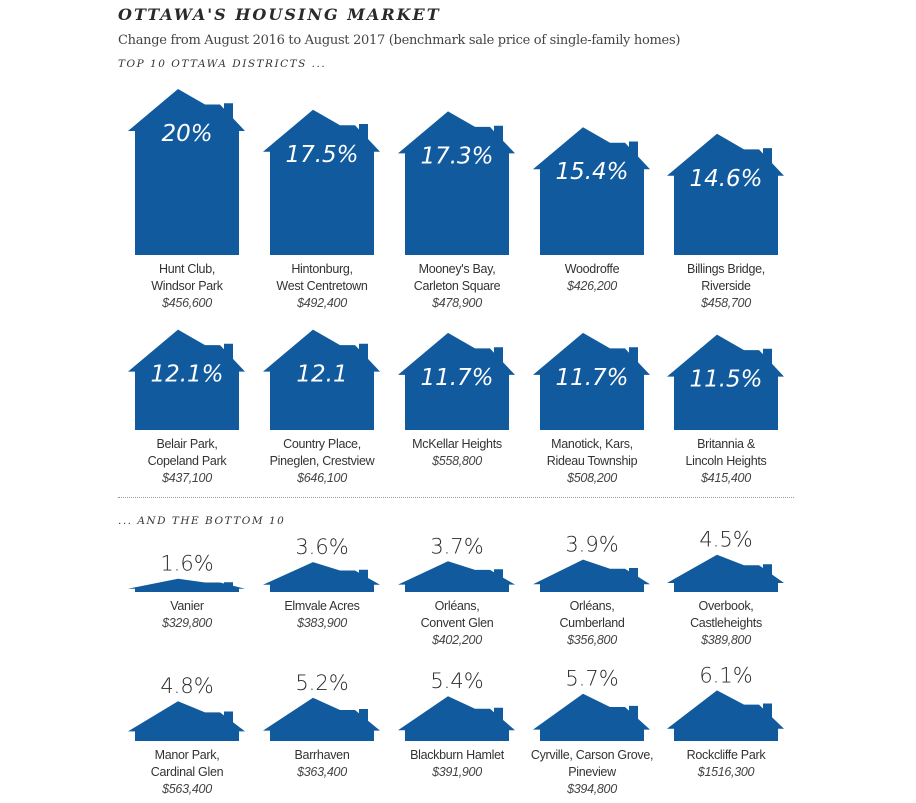  I want to click on value-label: 11.7%, so click(591, 378).